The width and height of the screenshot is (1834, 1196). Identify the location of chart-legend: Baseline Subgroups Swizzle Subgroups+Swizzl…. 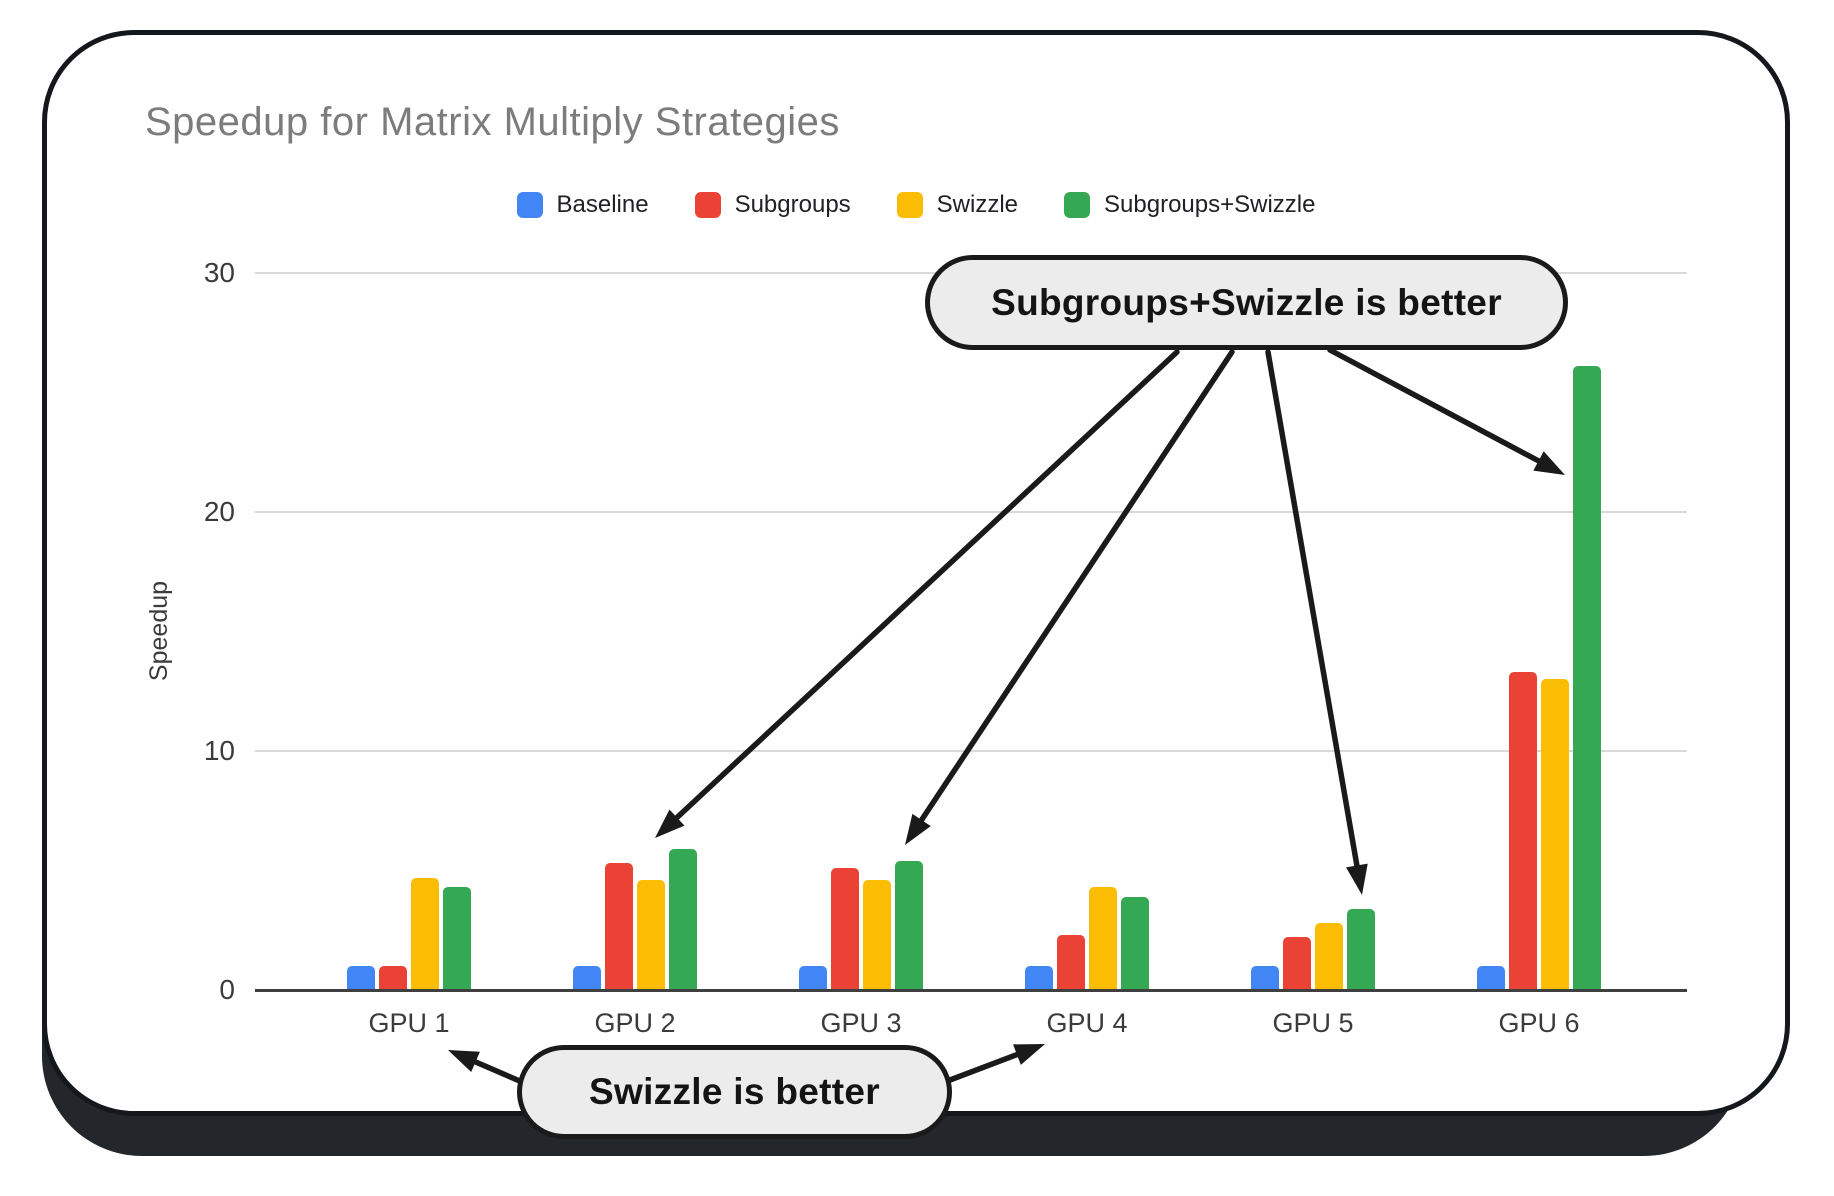
(916, 205).